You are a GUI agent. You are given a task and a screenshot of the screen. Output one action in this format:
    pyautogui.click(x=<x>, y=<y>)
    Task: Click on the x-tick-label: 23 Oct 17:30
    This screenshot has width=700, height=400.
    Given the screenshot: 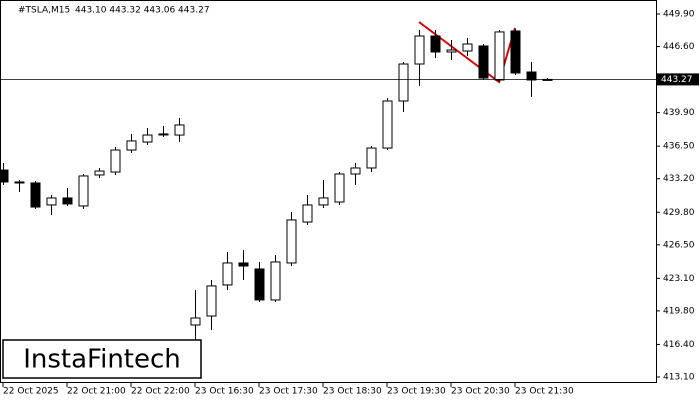 What is the action you would take?
    pyautogui.click(x=288, y=392)
    